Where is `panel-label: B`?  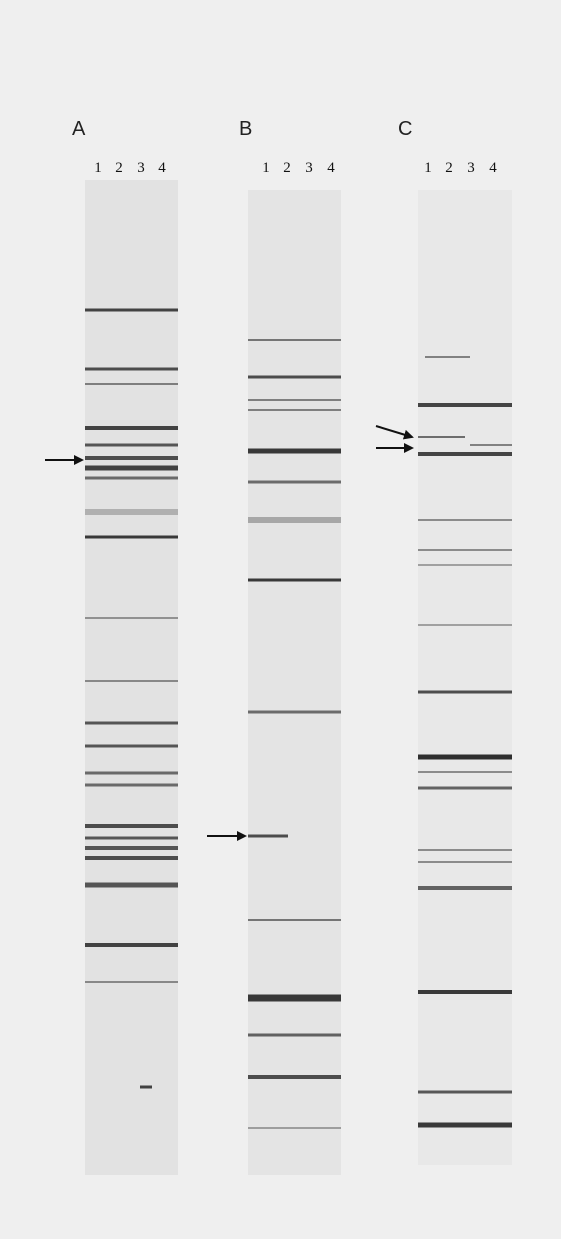
panel-label: B is located at coordinates (245, 129).